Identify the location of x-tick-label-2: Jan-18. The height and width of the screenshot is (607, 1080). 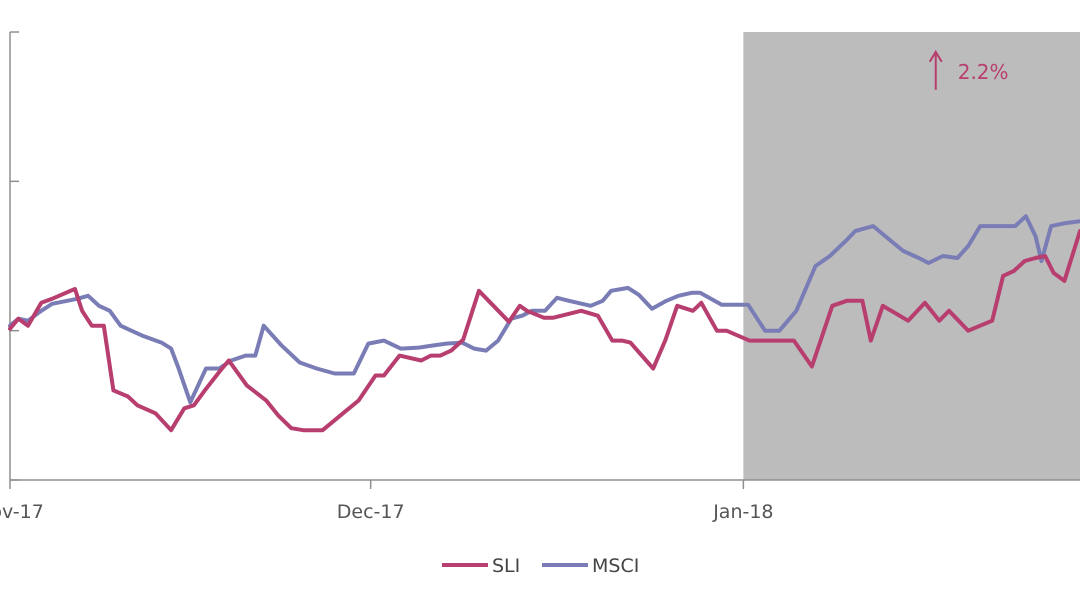
(742, 512).